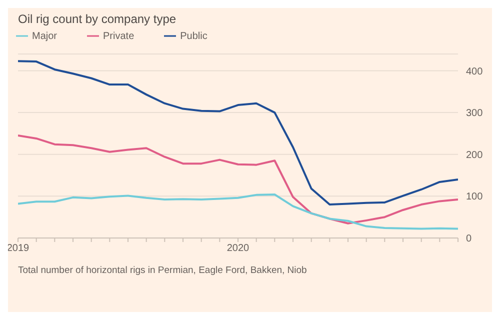 The width and height of the screenshot is (500, 320). I want to click on chart-title: Oil rig count by company type, so click(97, 19).